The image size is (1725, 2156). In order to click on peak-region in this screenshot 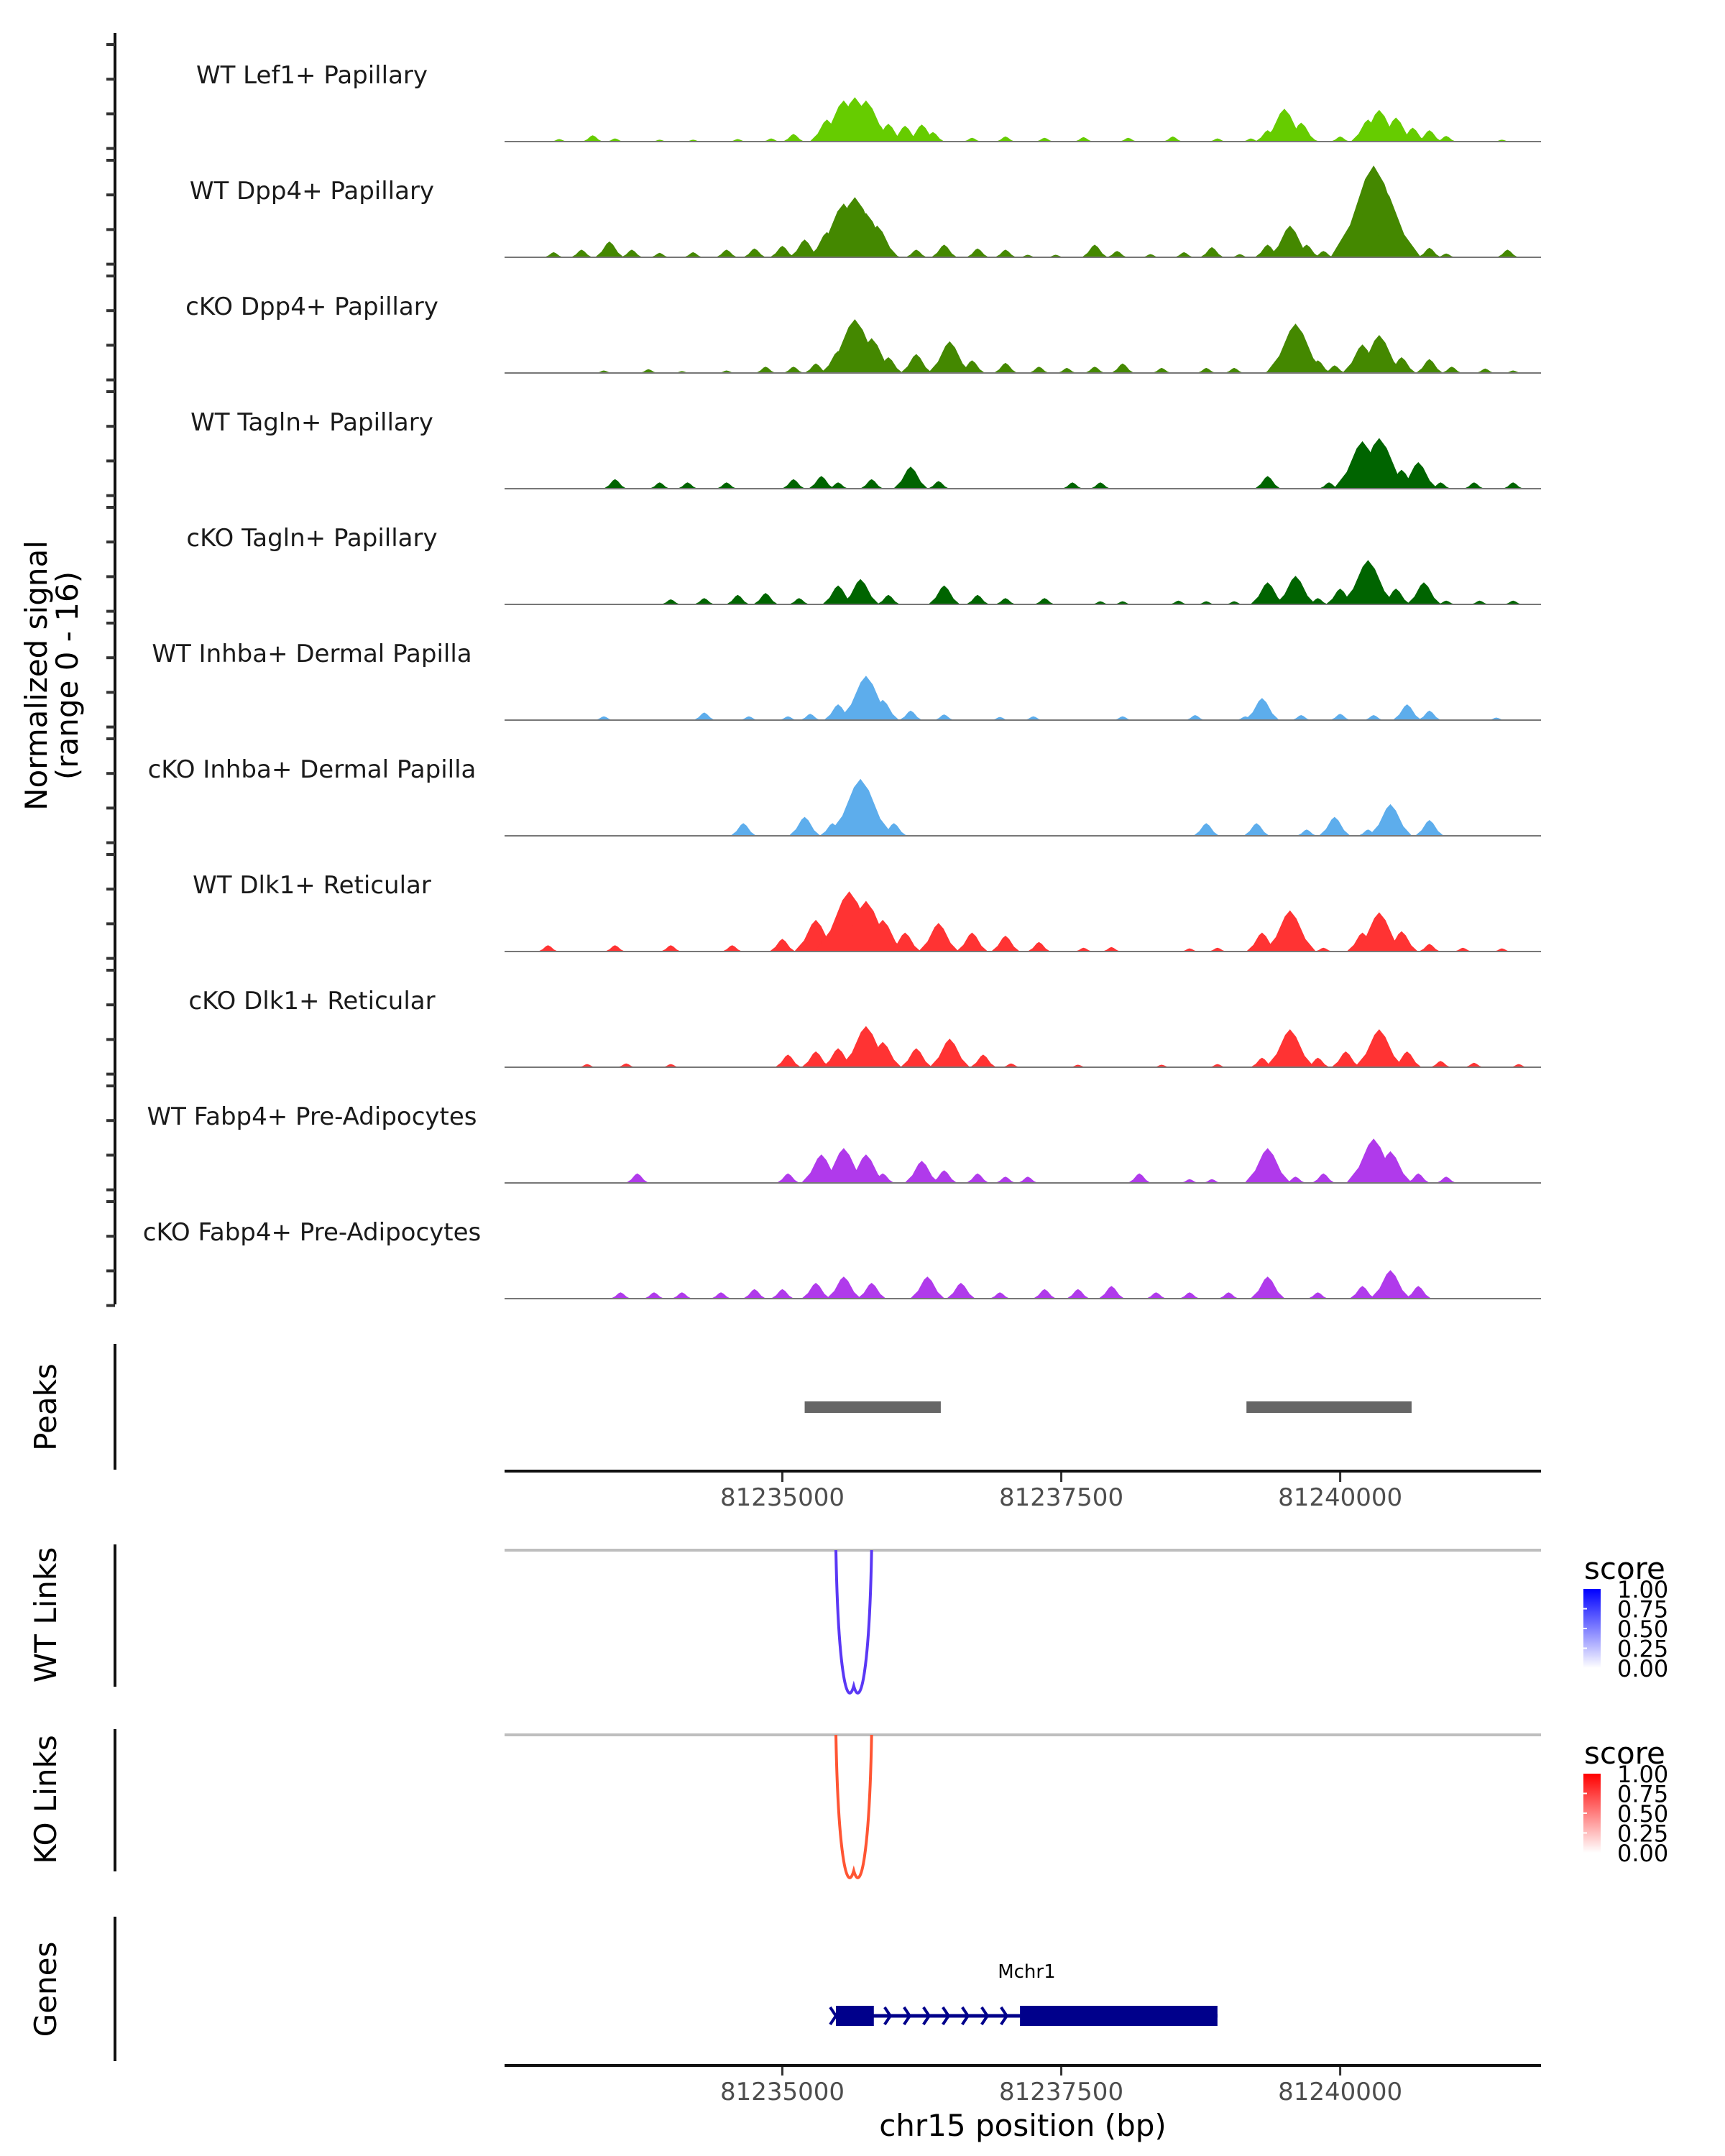, I will do `click(1329, 1407)`.